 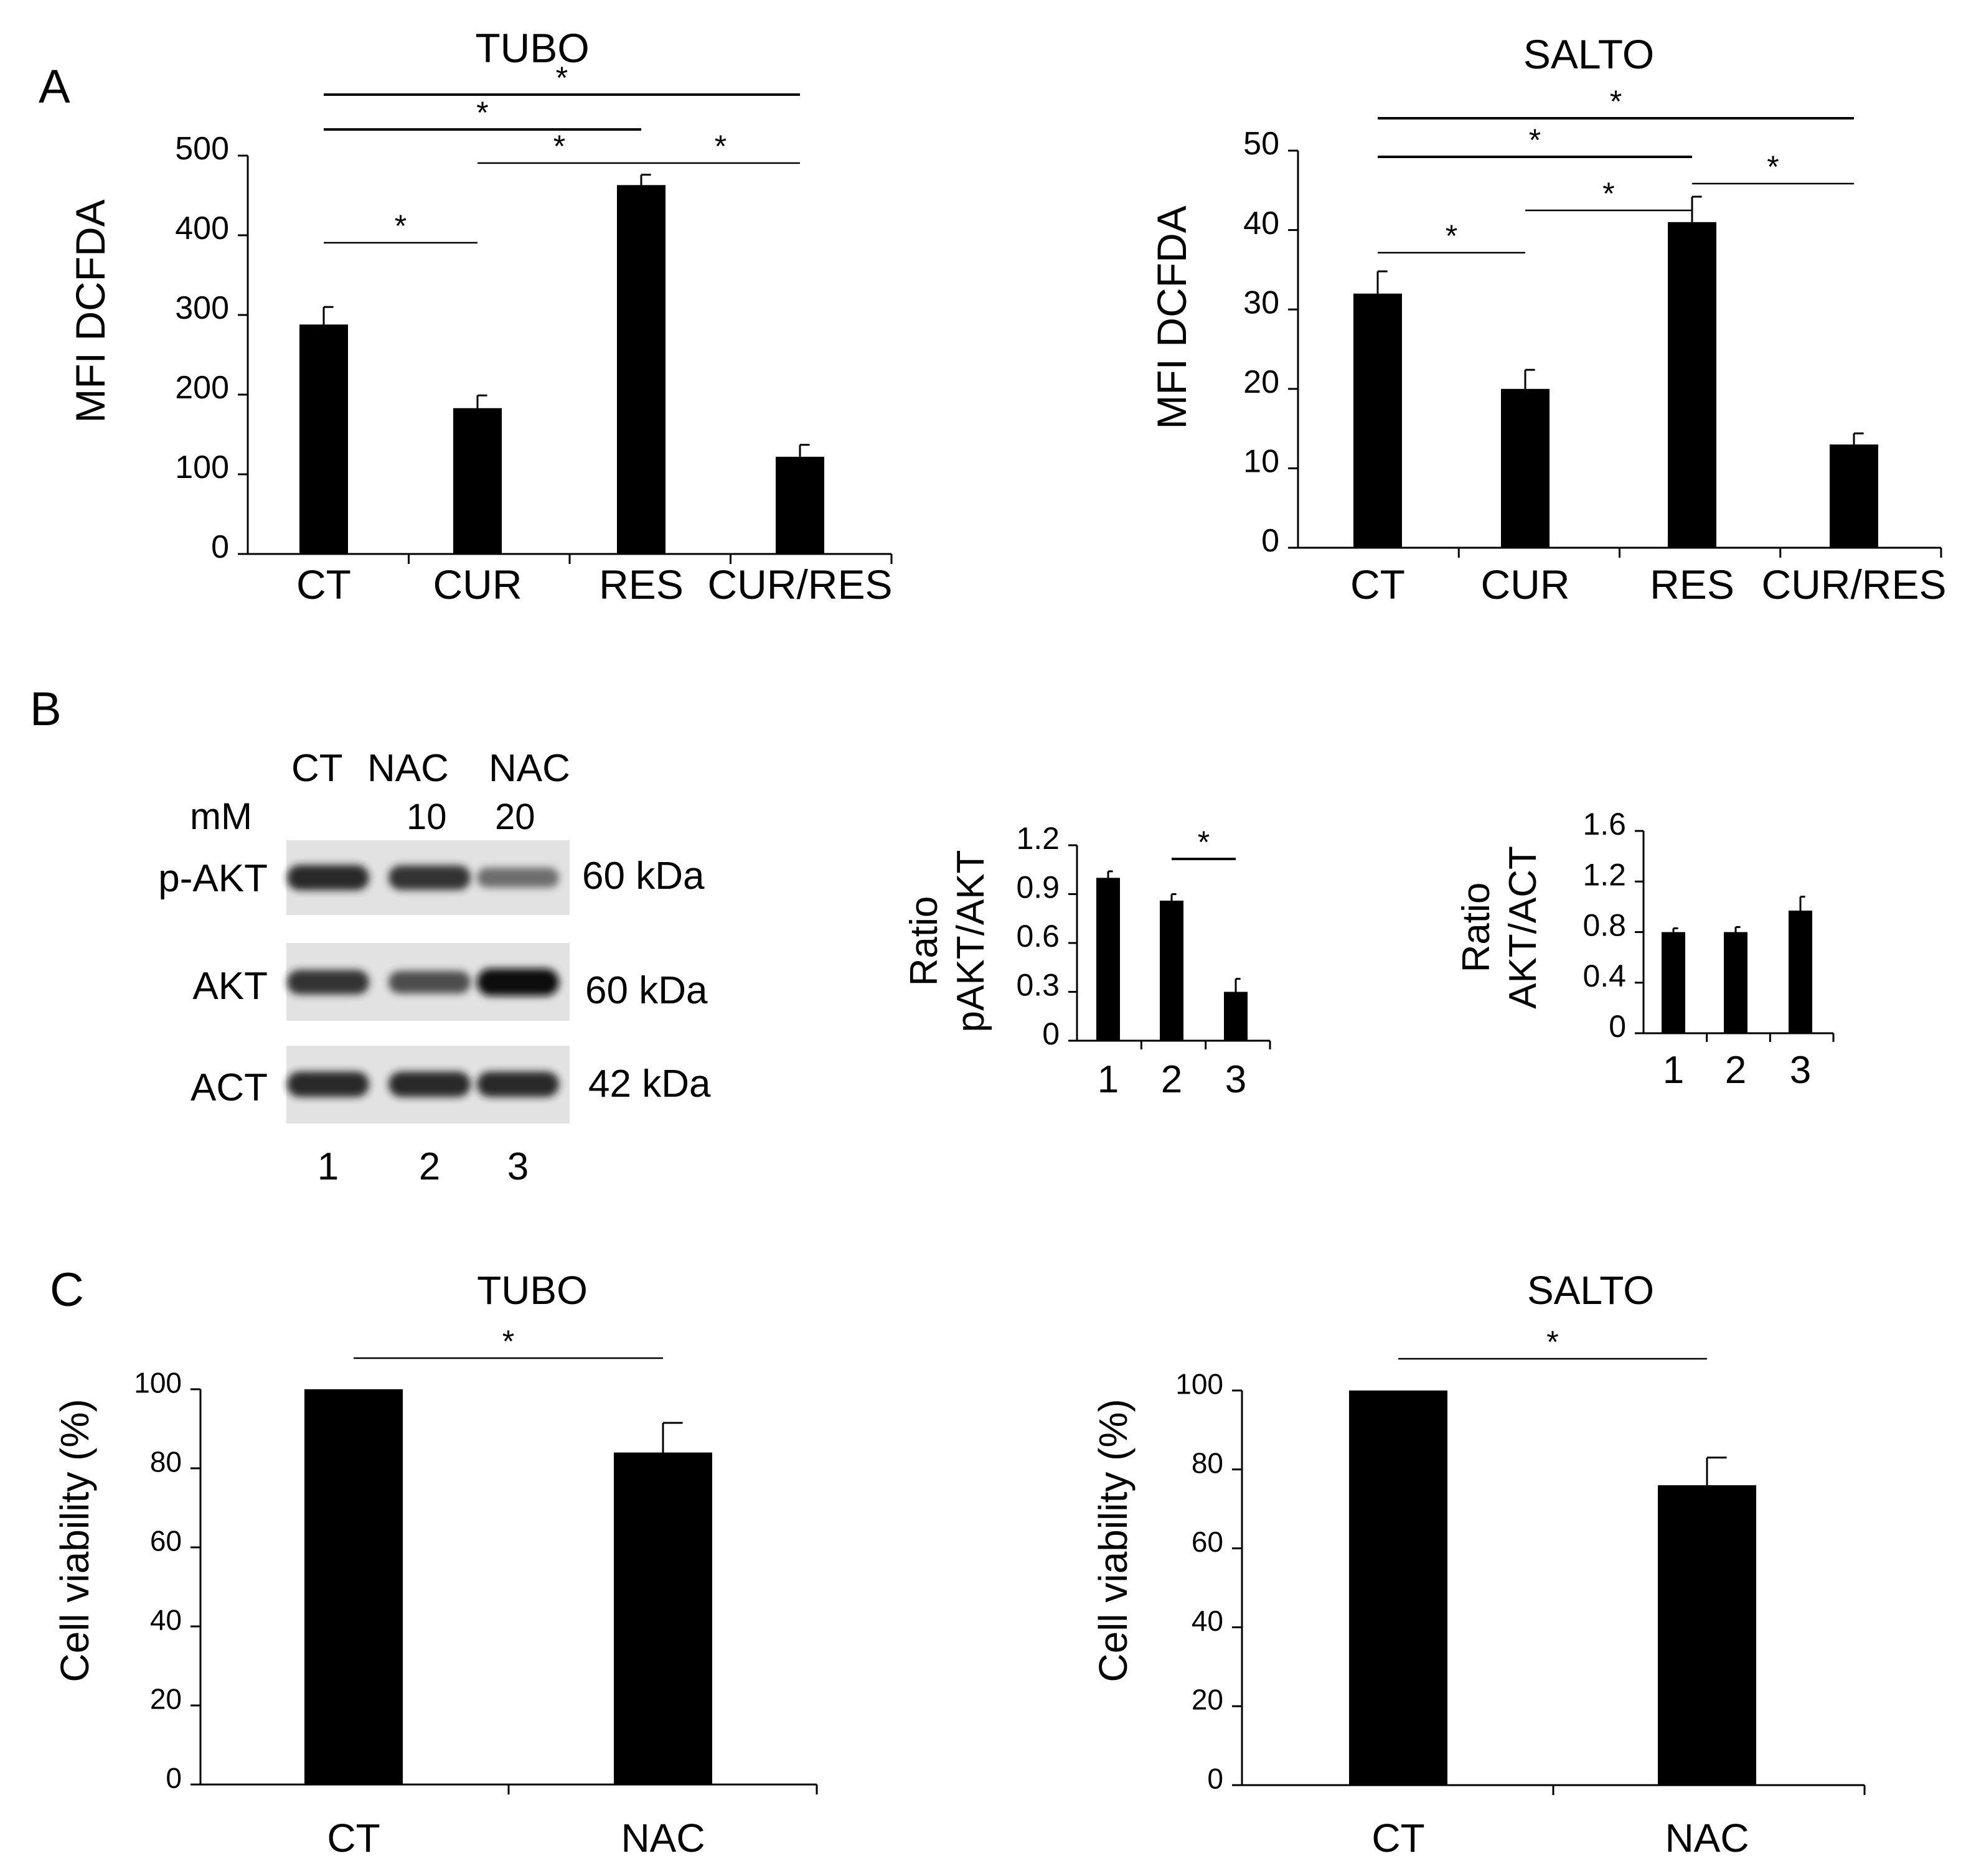 I want to click on blot-size-act: 42 kDa, so click(x=649, y=1083).